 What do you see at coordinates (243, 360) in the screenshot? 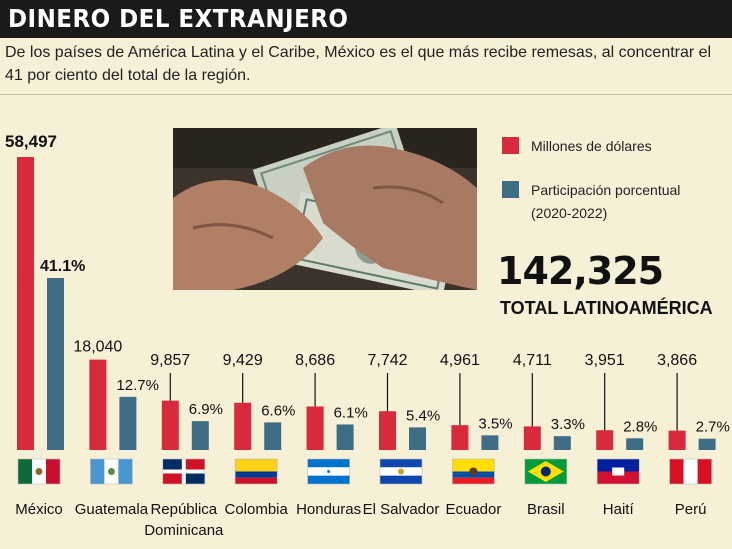
I see `value-label-millions: 9,429` at bounding box center [243, 360].